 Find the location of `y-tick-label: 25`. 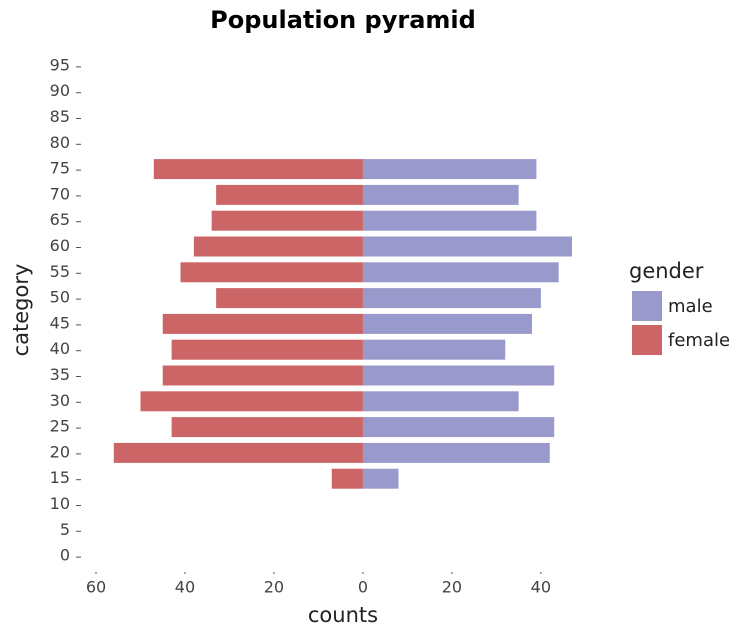

y-tick-label: 25 is located at coordinates (60, 426).